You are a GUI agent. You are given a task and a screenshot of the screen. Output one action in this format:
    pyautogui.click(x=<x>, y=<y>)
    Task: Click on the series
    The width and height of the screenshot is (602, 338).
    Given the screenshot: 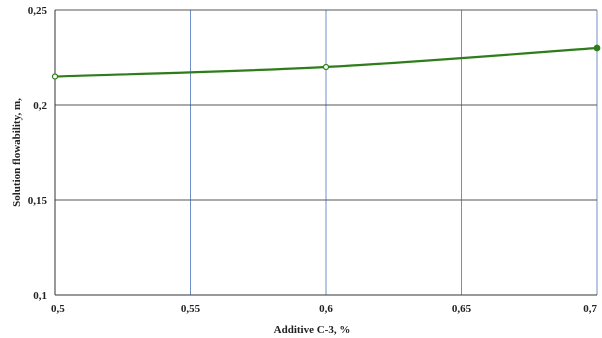 What is the action you would take?
    pyautogui.click(x=326, y=62)
    